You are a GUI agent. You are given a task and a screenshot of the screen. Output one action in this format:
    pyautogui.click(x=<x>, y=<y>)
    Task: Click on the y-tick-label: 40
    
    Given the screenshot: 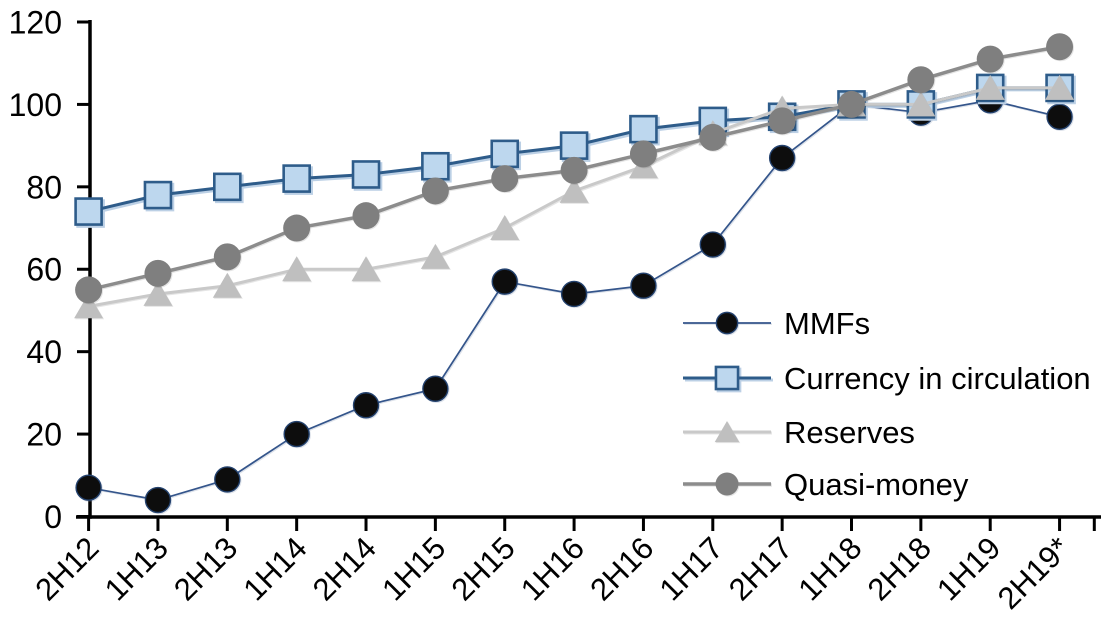 What is the action you would take?
    pyautogui.click(x=44, y=352)
    